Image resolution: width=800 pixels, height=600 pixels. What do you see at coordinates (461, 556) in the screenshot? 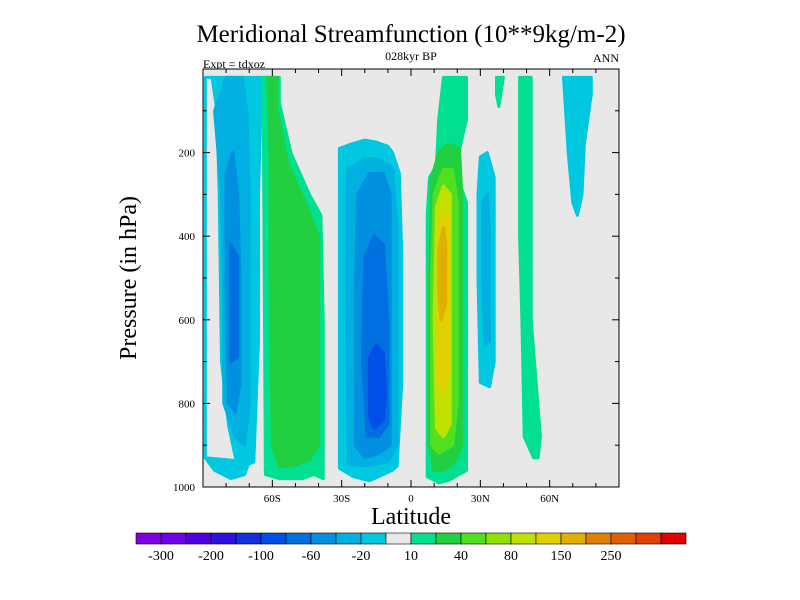
I see `colorbar-label: 40` at bounding box center [461, 556].